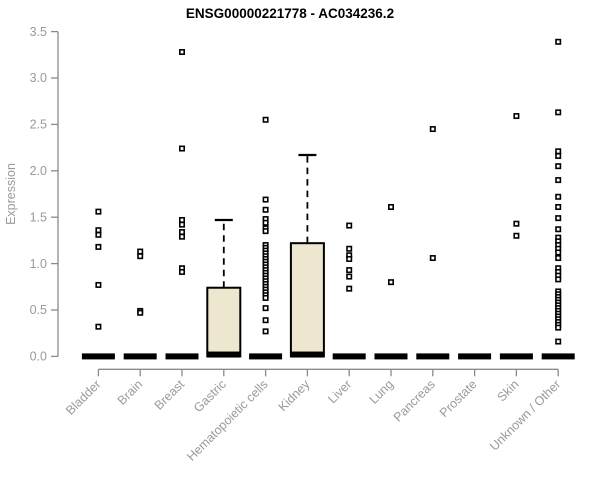 Image resolution: width=600 pixels, height=500 pixels. What do you see at coordinates (339, 391) in the screenshot?
I see `x-tick-label: Liver` at bounding box center [339, 391].